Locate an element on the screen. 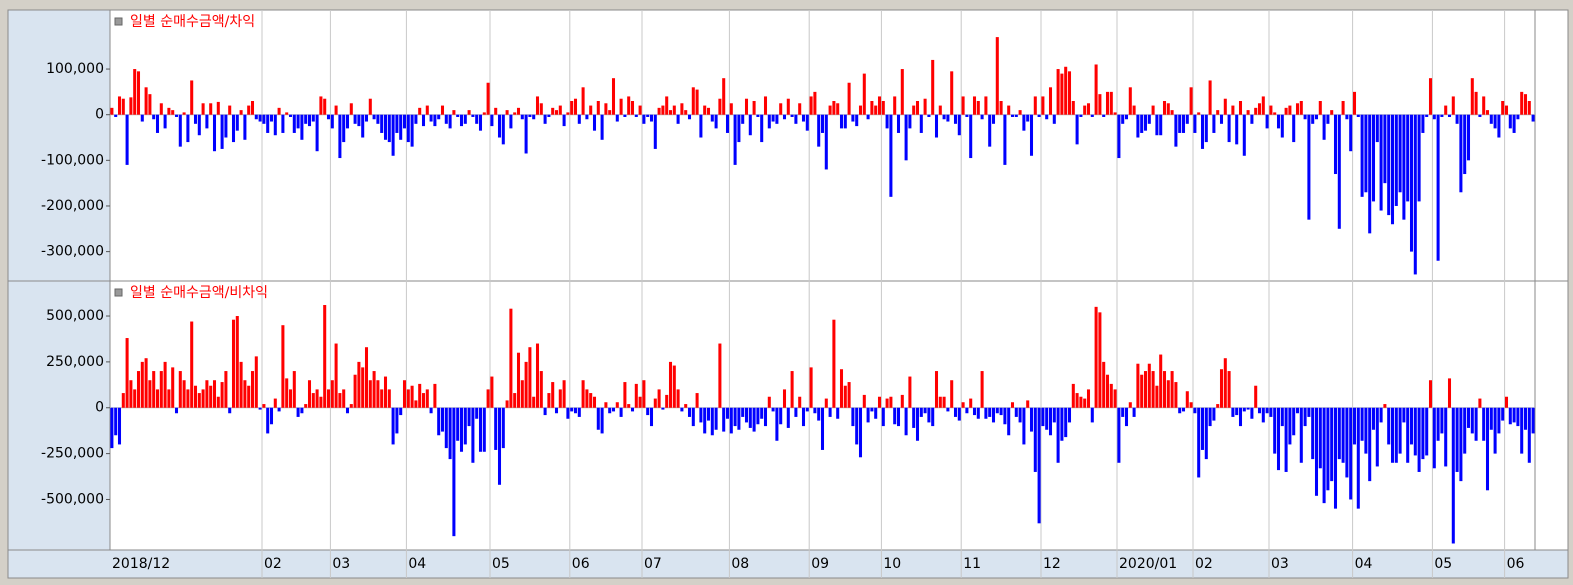 This screenshot has width=1573, height=585. x-tick-label: 04 is located at coordinates (417, 564).